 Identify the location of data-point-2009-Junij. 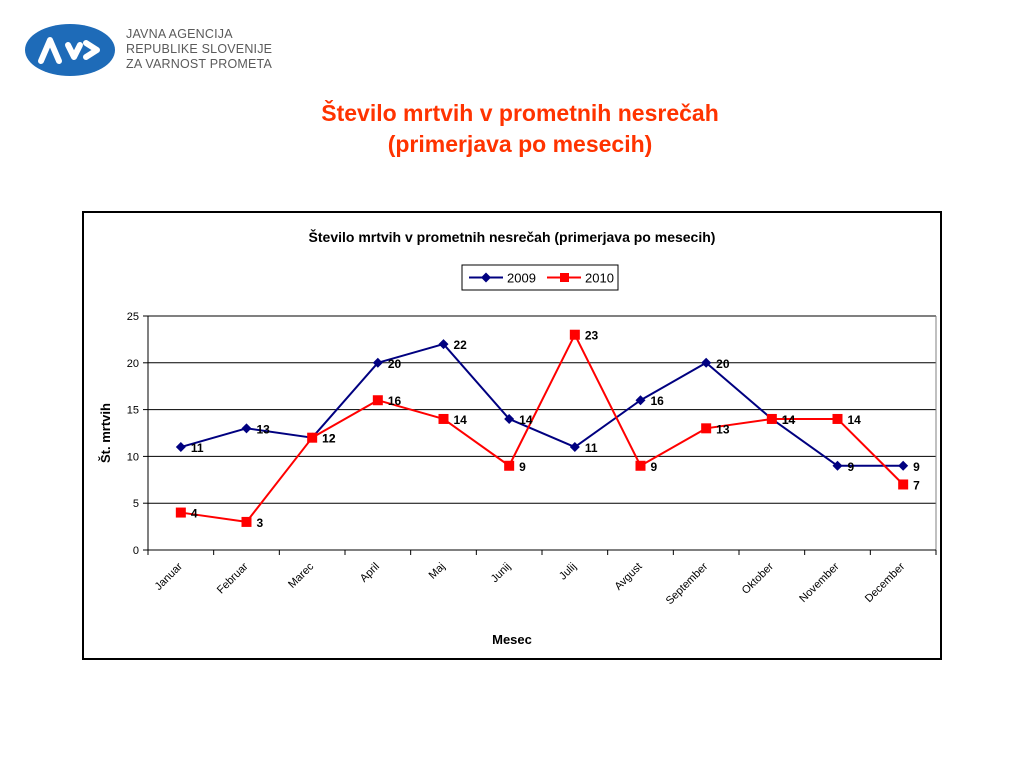
(509, 418).